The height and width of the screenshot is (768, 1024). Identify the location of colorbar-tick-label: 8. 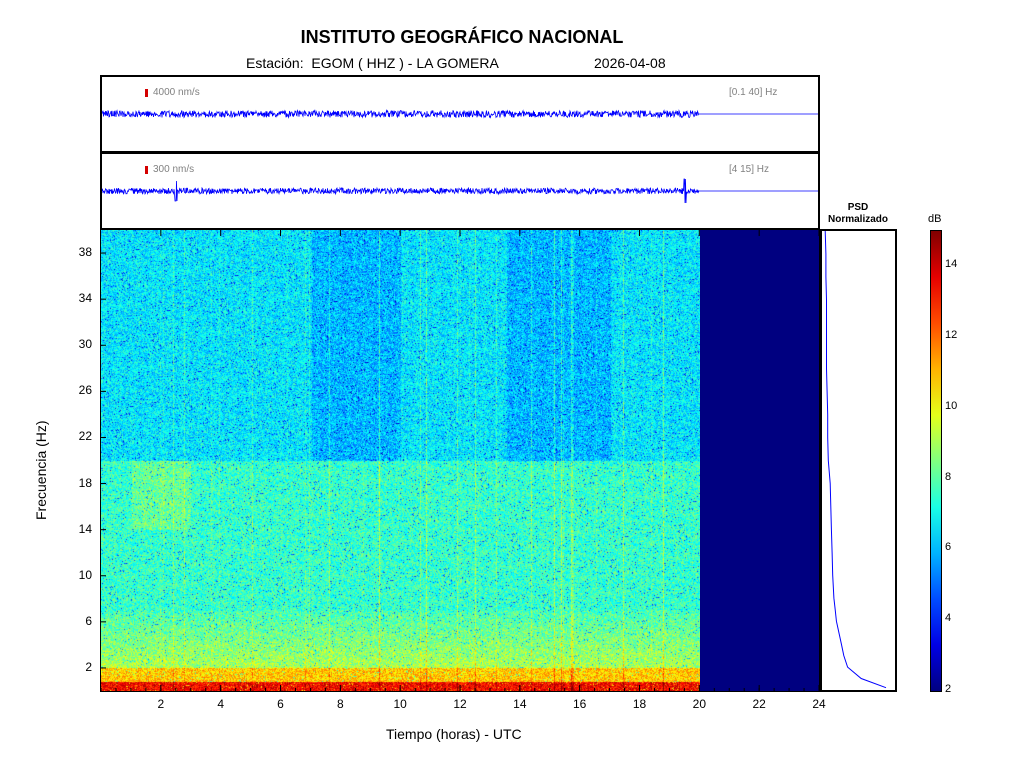
(948, 476).